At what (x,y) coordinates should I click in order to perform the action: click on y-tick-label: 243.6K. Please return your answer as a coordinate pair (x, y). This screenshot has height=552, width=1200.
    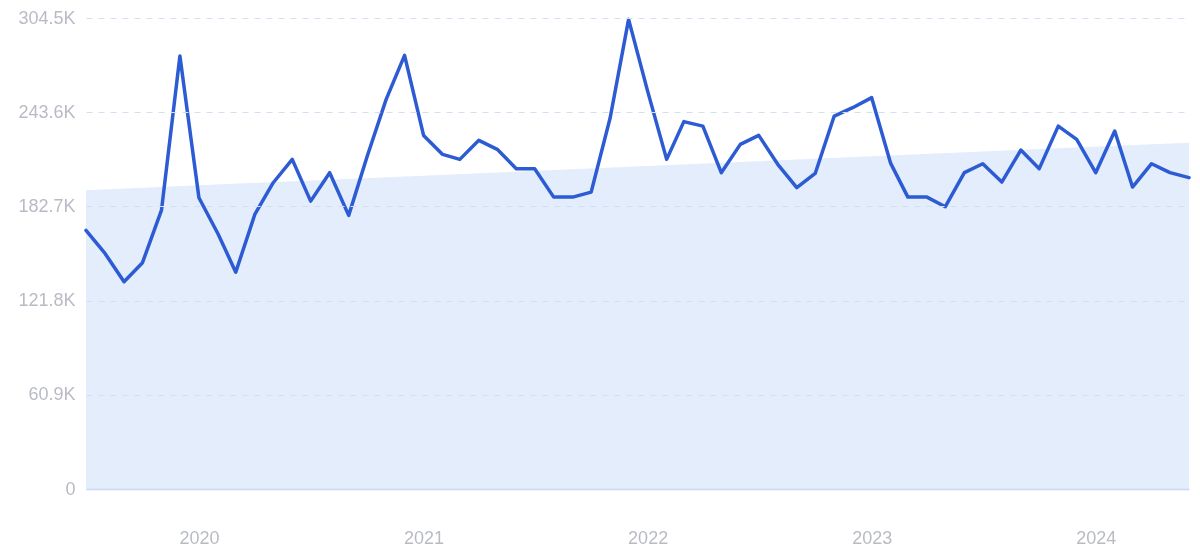
    Looking at the image, I should click on (47, 111).